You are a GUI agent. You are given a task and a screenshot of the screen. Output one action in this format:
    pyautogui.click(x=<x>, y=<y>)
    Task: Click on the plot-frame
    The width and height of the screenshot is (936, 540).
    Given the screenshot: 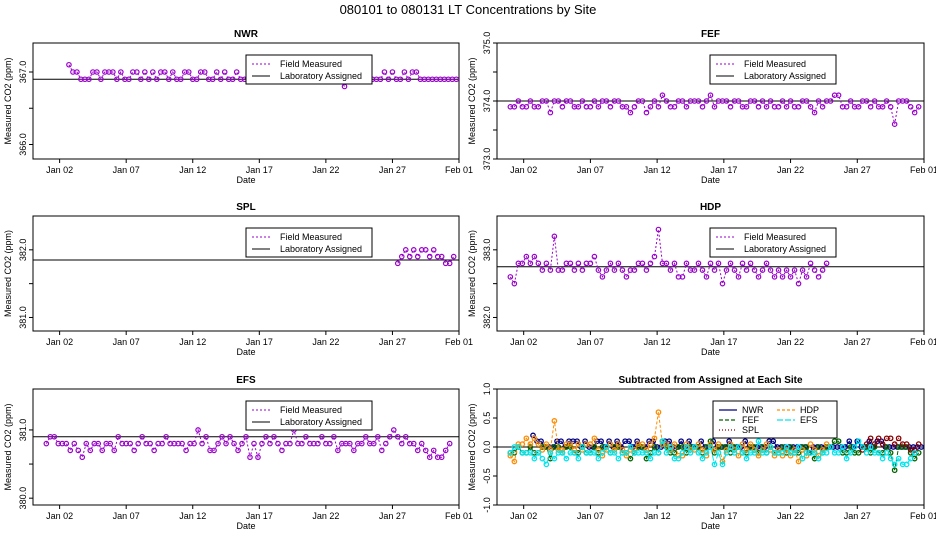 What is the action you would take?
    pyautogui.click(x=246, y=447)
    